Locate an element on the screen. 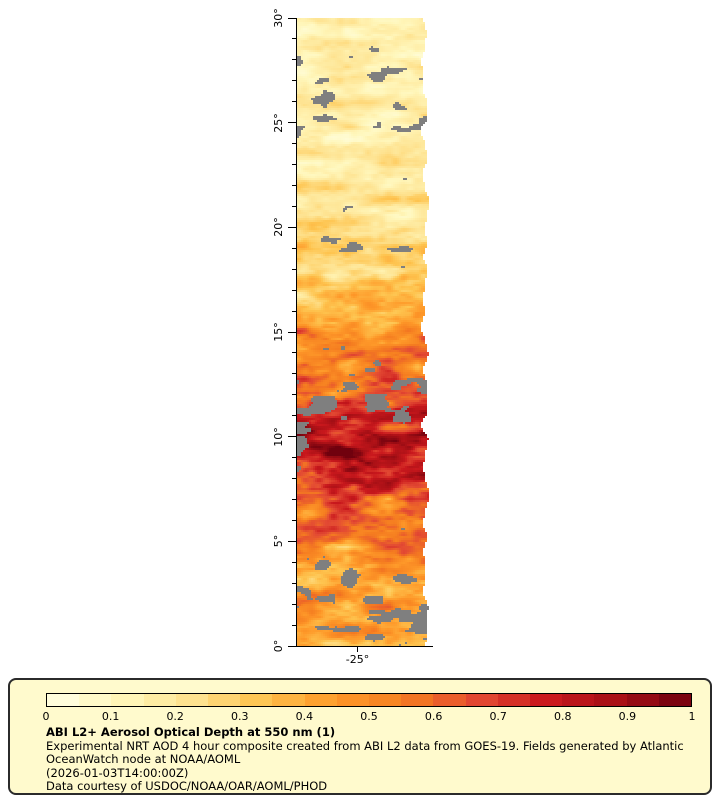 The image size is (720, 800). legend-timestamp: (2026-01-03T14:00:00Z) is located at coordinates (117, 772).